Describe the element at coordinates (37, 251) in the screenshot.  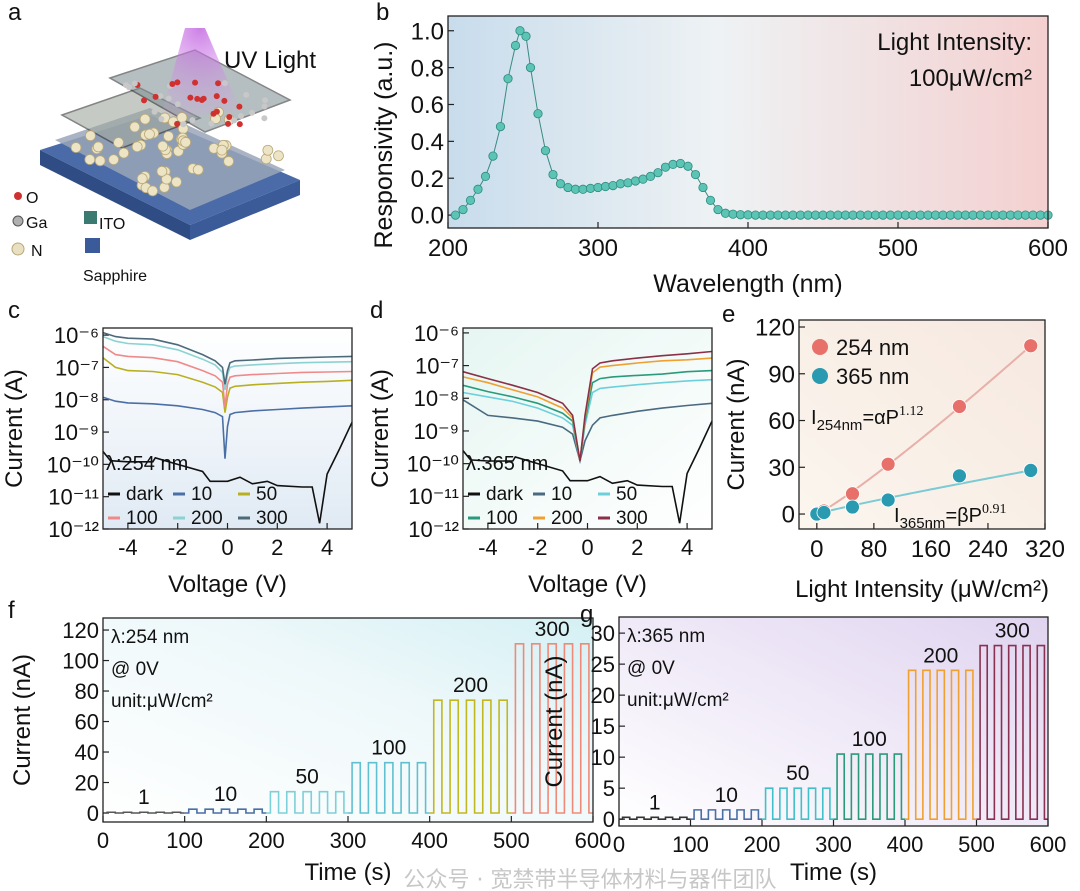
I see `legend-nitrogen: N` at that location.